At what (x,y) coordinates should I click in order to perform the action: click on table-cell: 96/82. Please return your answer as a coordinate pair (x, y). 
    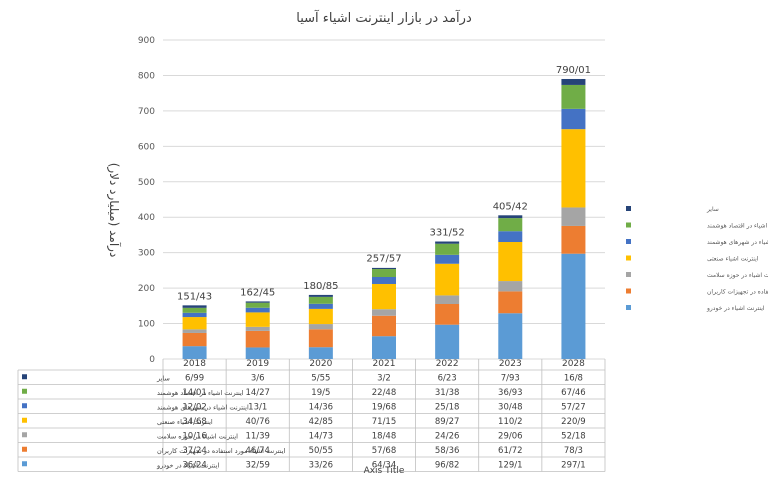
    Looking at the image, I should click on (447, 465).